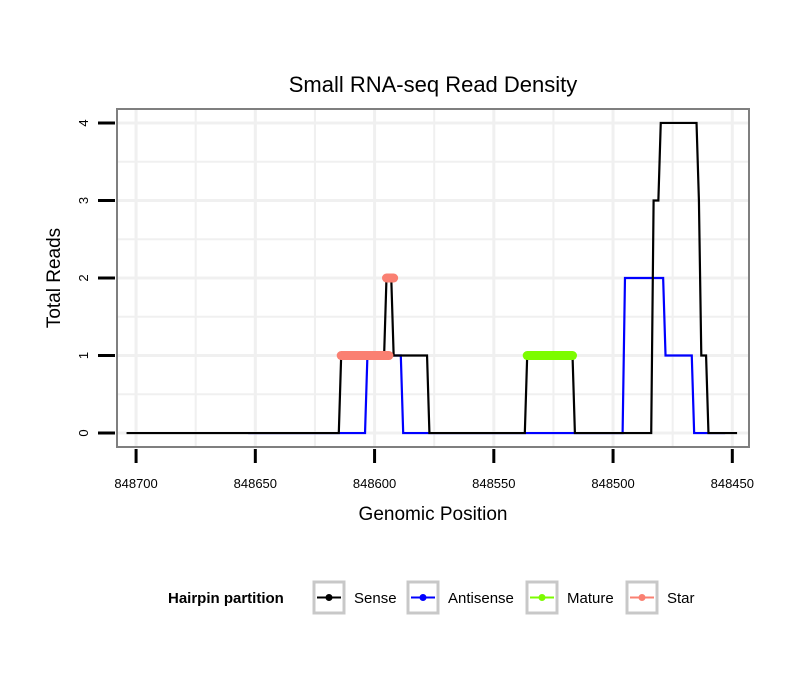  What do you see at coordinates (255, 483) in the screenshot?
I see `x-tick-label: 848650` at bounding box center [255, 483].